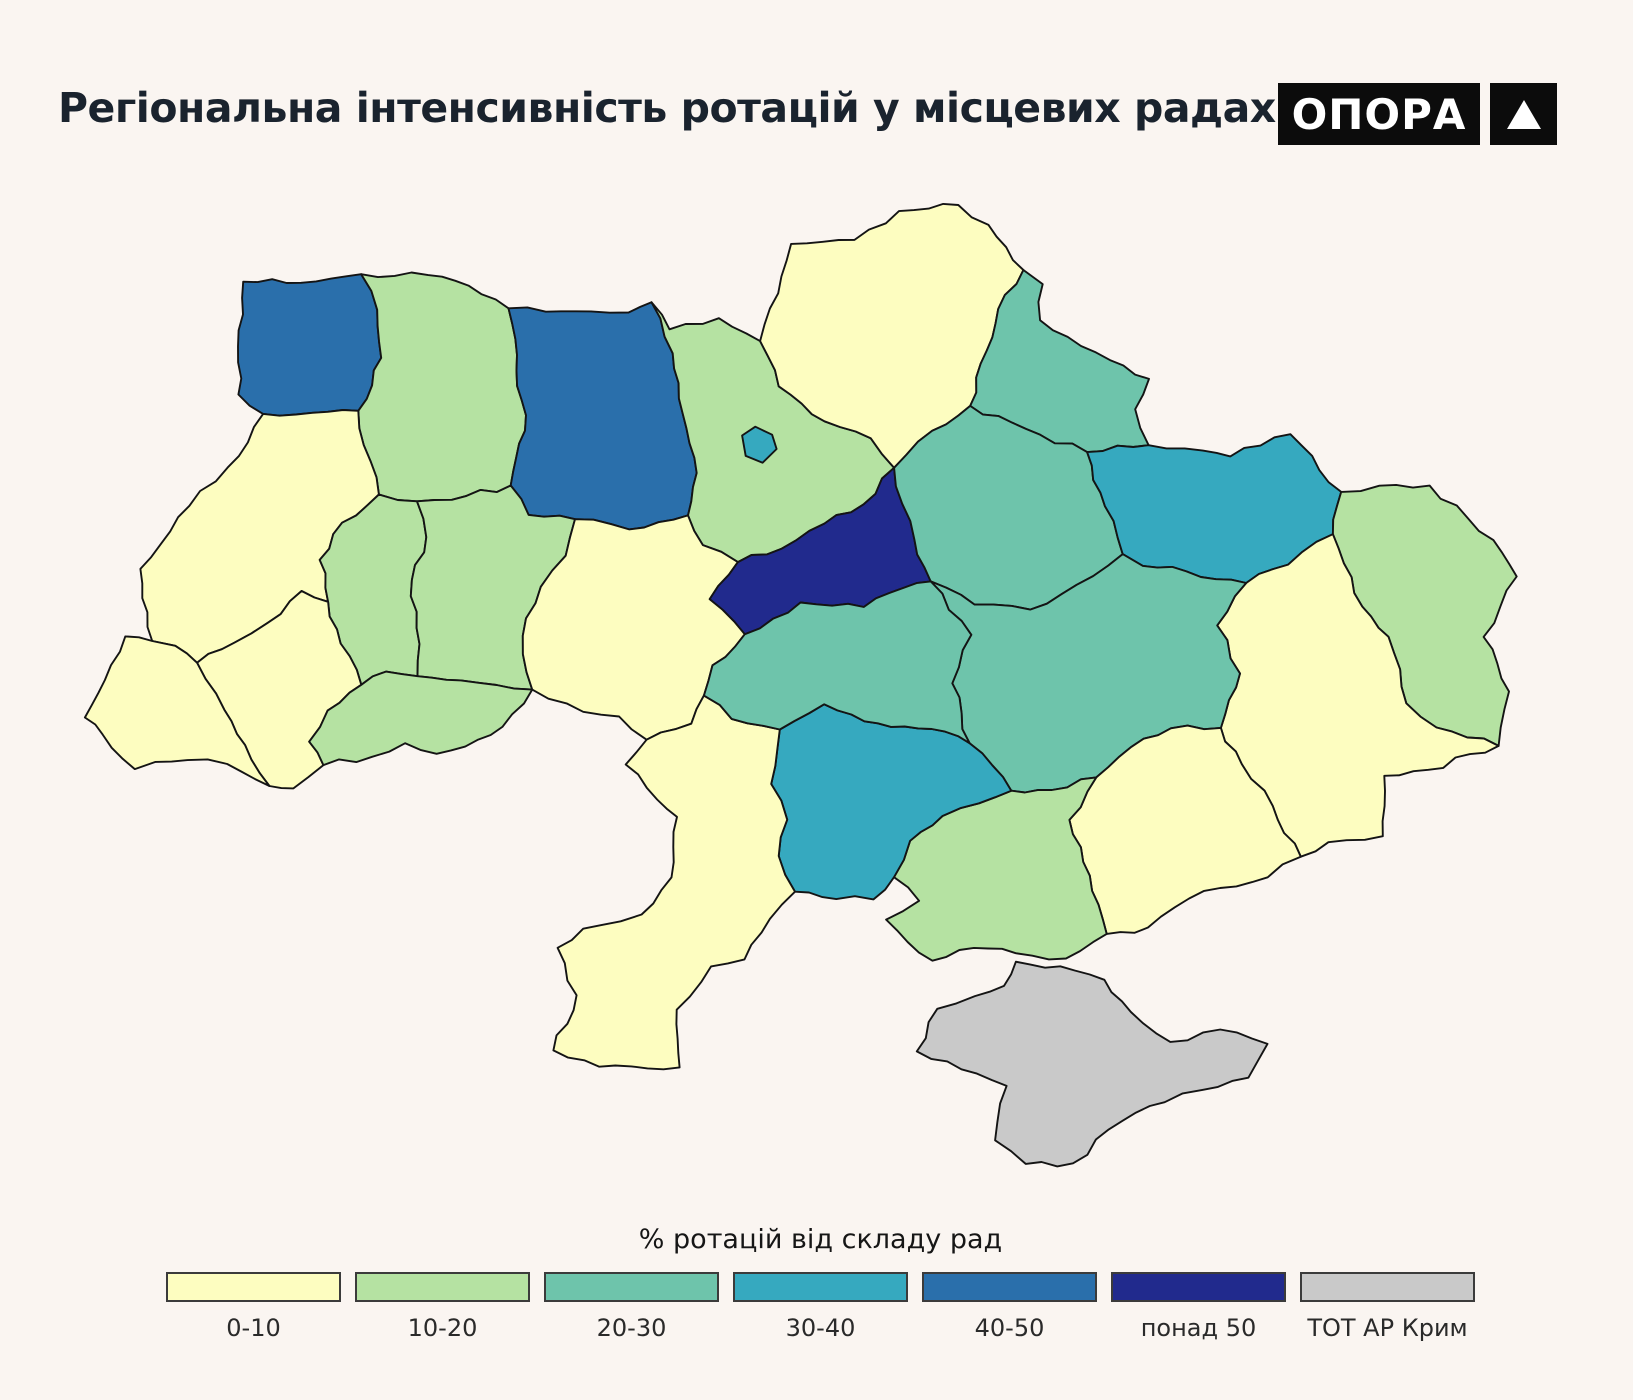 Image resolution: width=1633 pixels, height=1400 pixels. I want to click on legend-item-40-50: 40-50, so click(1009, 1307).